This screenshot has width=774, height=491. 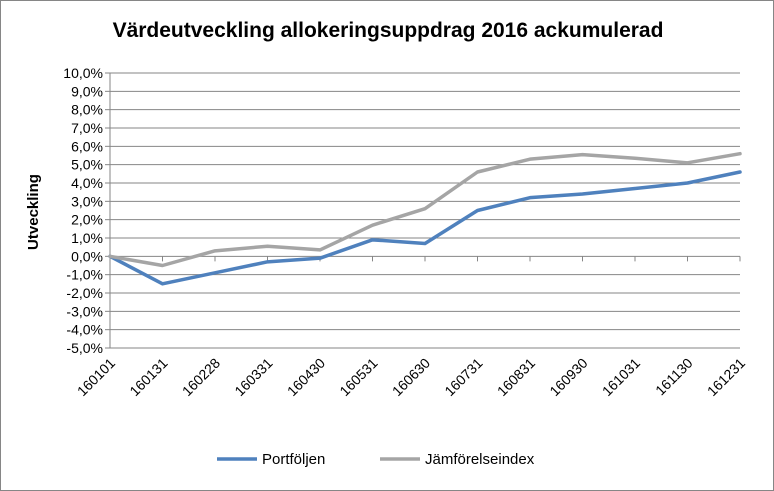 I want to click on y-tick-label: 10,0%, so click(x=83, y=73).